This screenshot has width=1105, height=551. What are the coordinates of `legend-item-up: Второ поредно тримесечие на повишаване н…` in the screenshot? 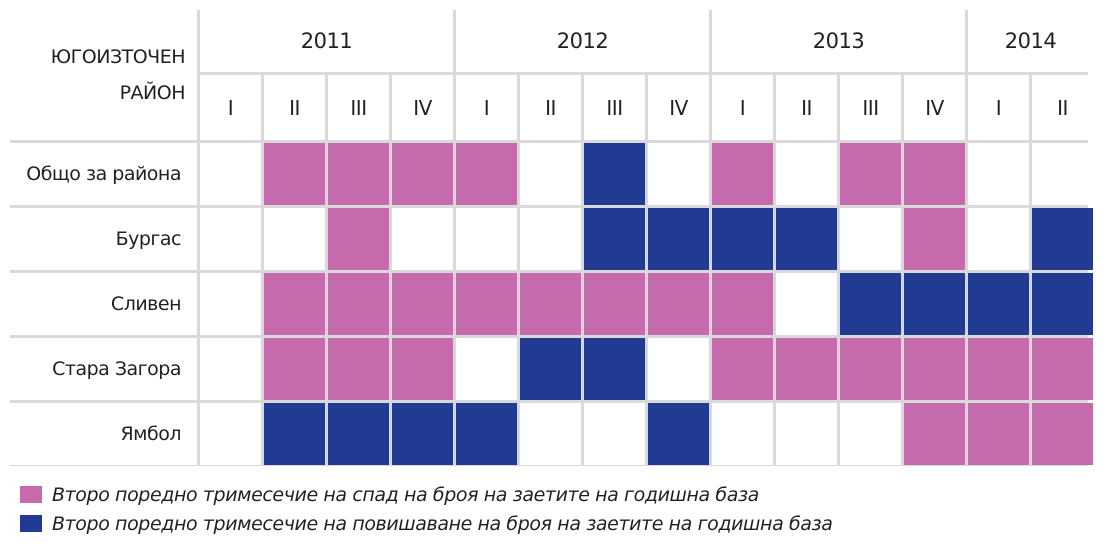 It's located at (426, 523).